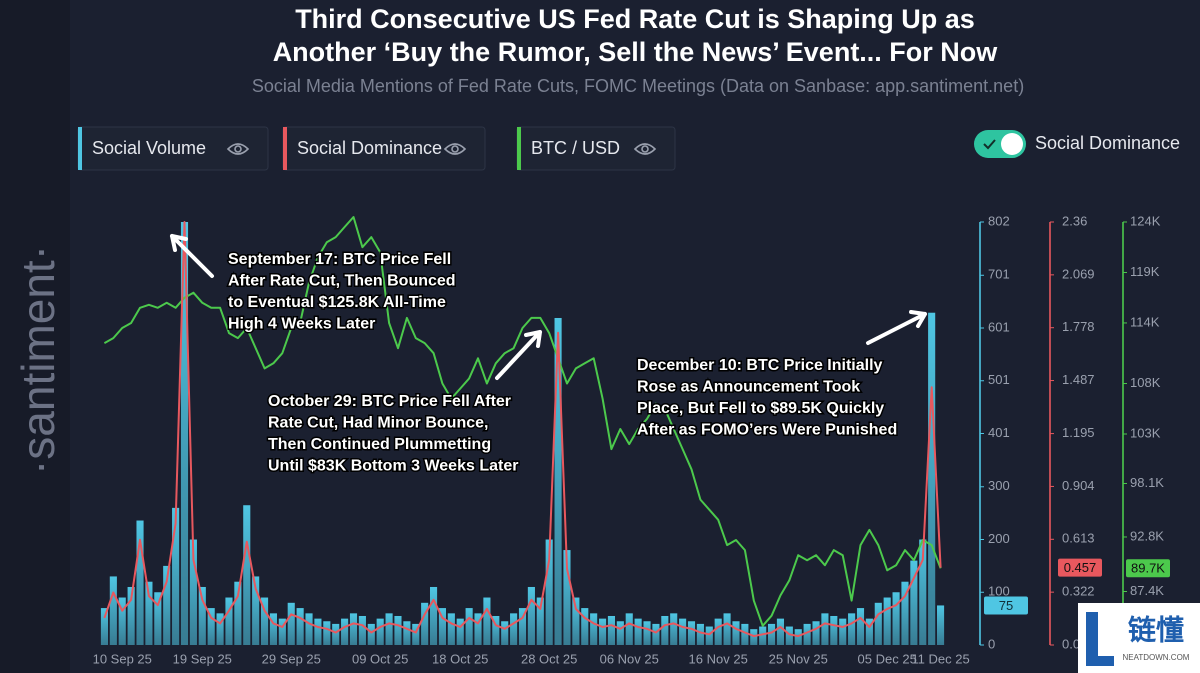  What do you see at coordinates (1145, 432) in the screenshot?
I see `y-tick-label: 103K` at bounding box center [1145, 432].